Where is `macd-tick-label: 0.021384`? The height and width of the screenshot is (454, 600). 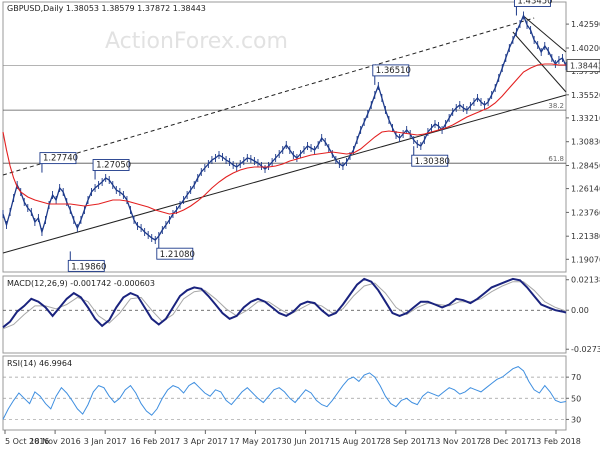 macd-tick-label: 0.021384 is located at coordinates (585, 280).